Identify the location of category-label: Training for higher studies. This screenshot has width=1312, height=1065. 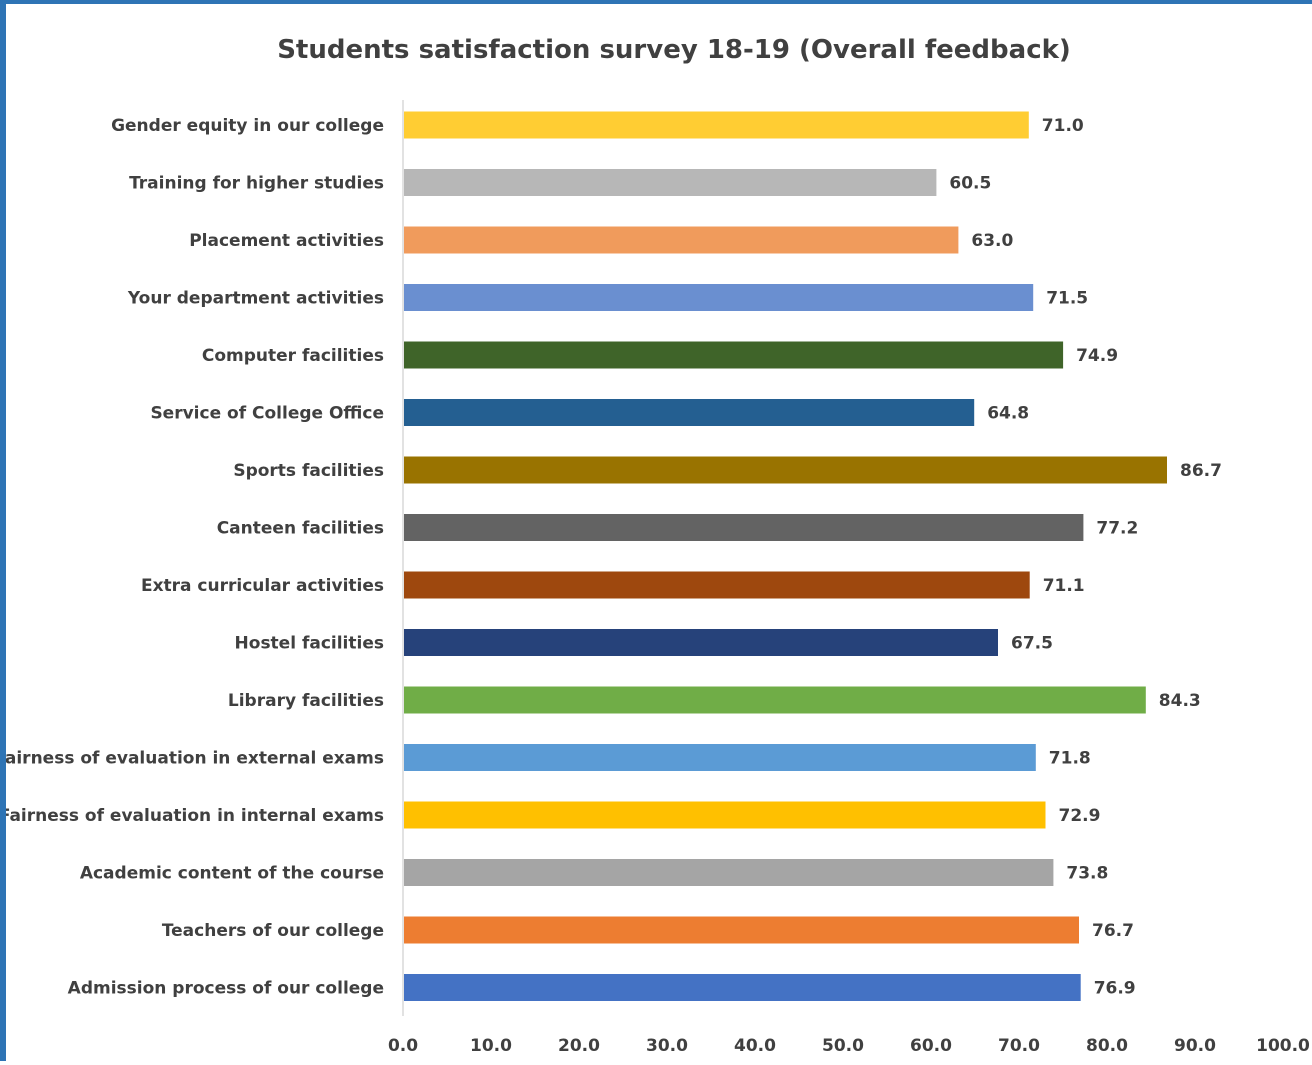
(256, 184).